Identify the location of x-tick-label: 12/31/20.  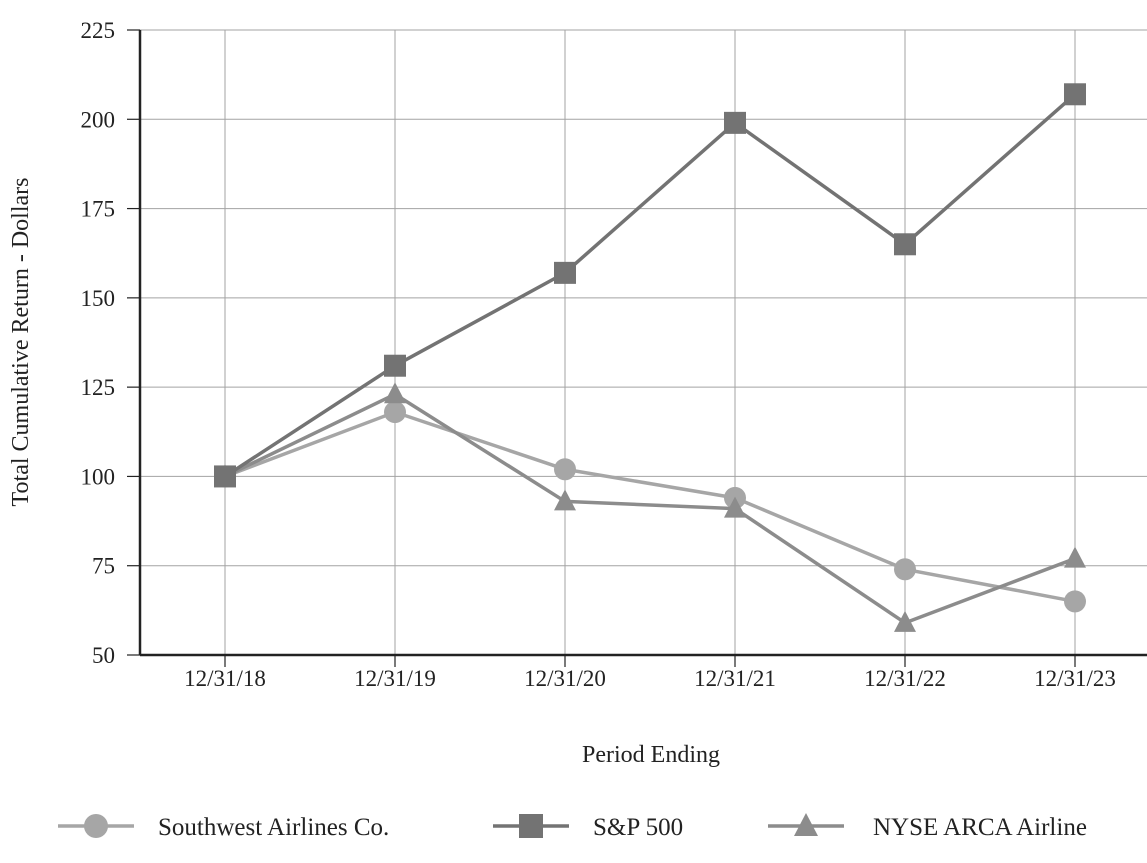
(565, 678).